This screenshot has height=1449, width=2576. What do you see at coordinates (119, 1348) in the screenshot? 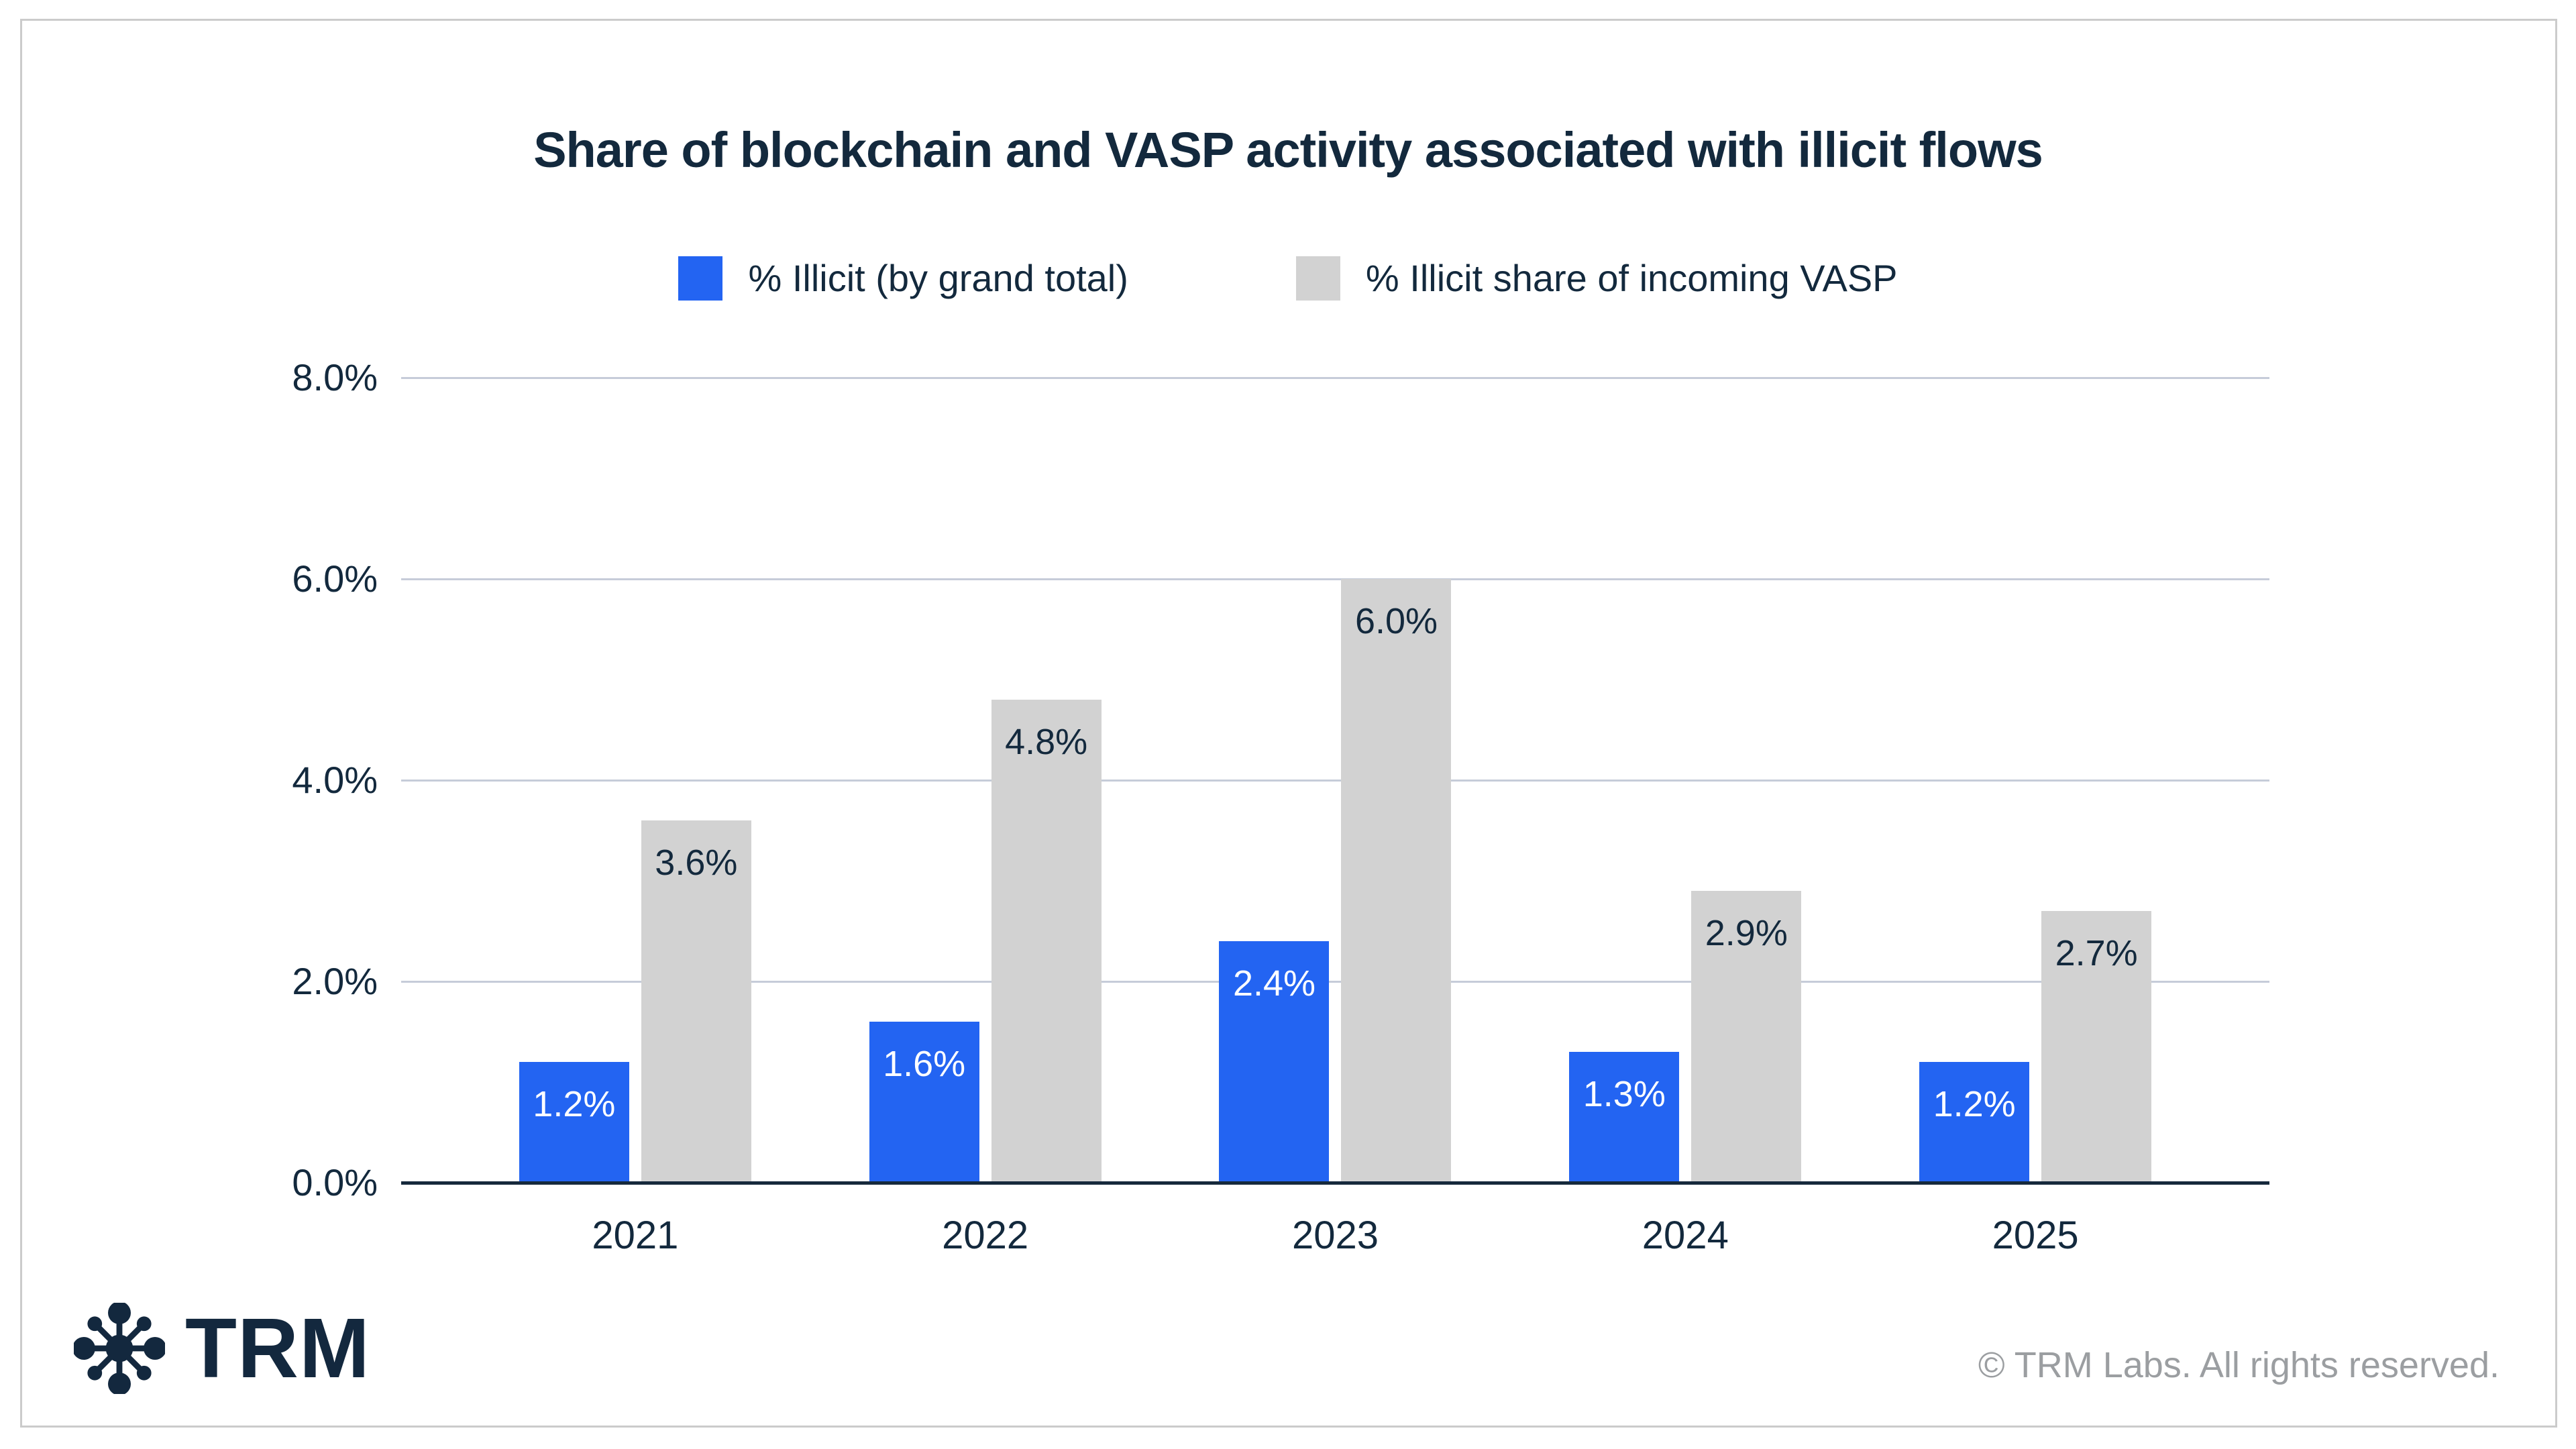
I see `trm-molecule-logo-icon` at bounding box center [119, 1348].